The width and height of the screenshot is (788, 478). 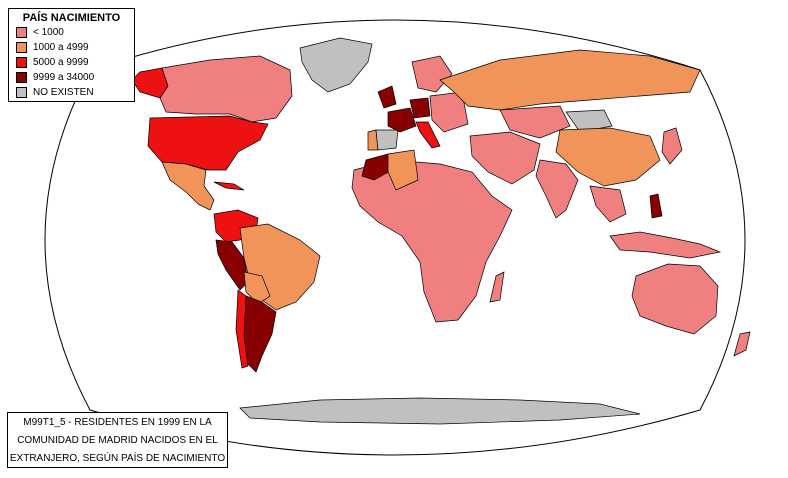 What do you see at coordinates (402, 120) in the screenshot?
I see `region-france` at bounding box center [402, 120].